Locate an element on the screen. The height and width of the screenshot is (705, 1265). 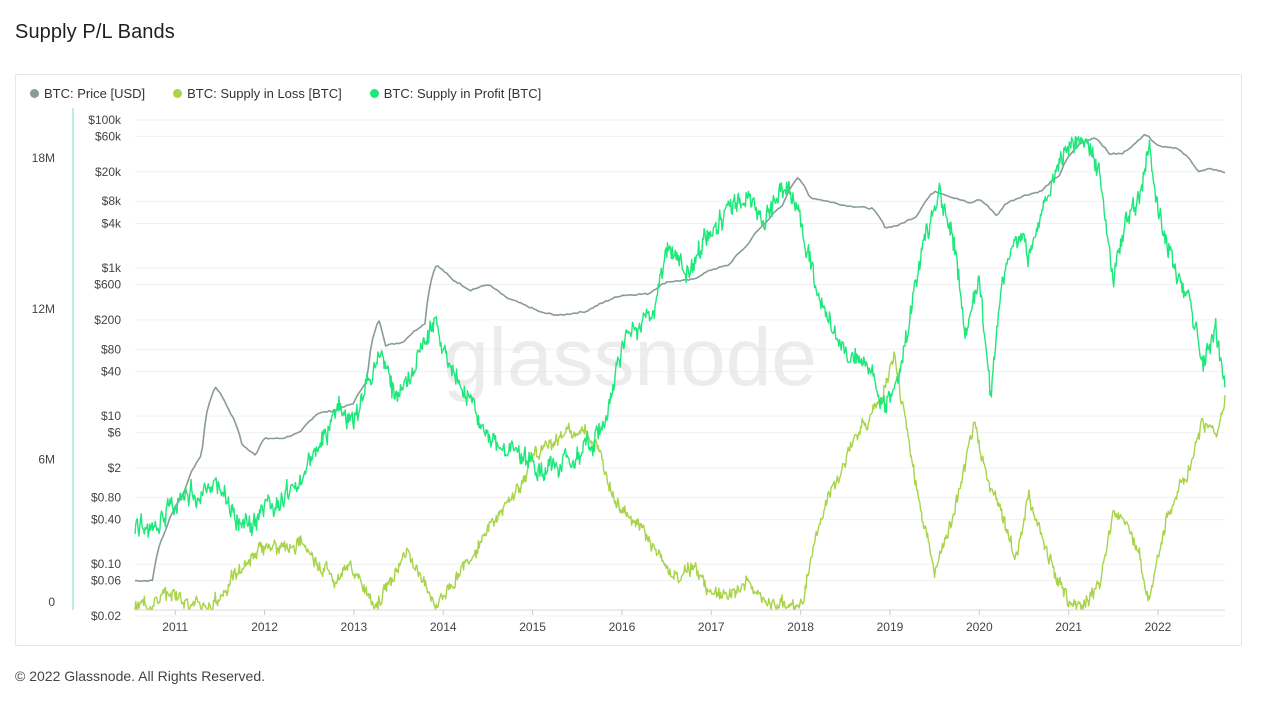
legend-item-price: BTC: Price [USD] is located at coordinates (87, 93).